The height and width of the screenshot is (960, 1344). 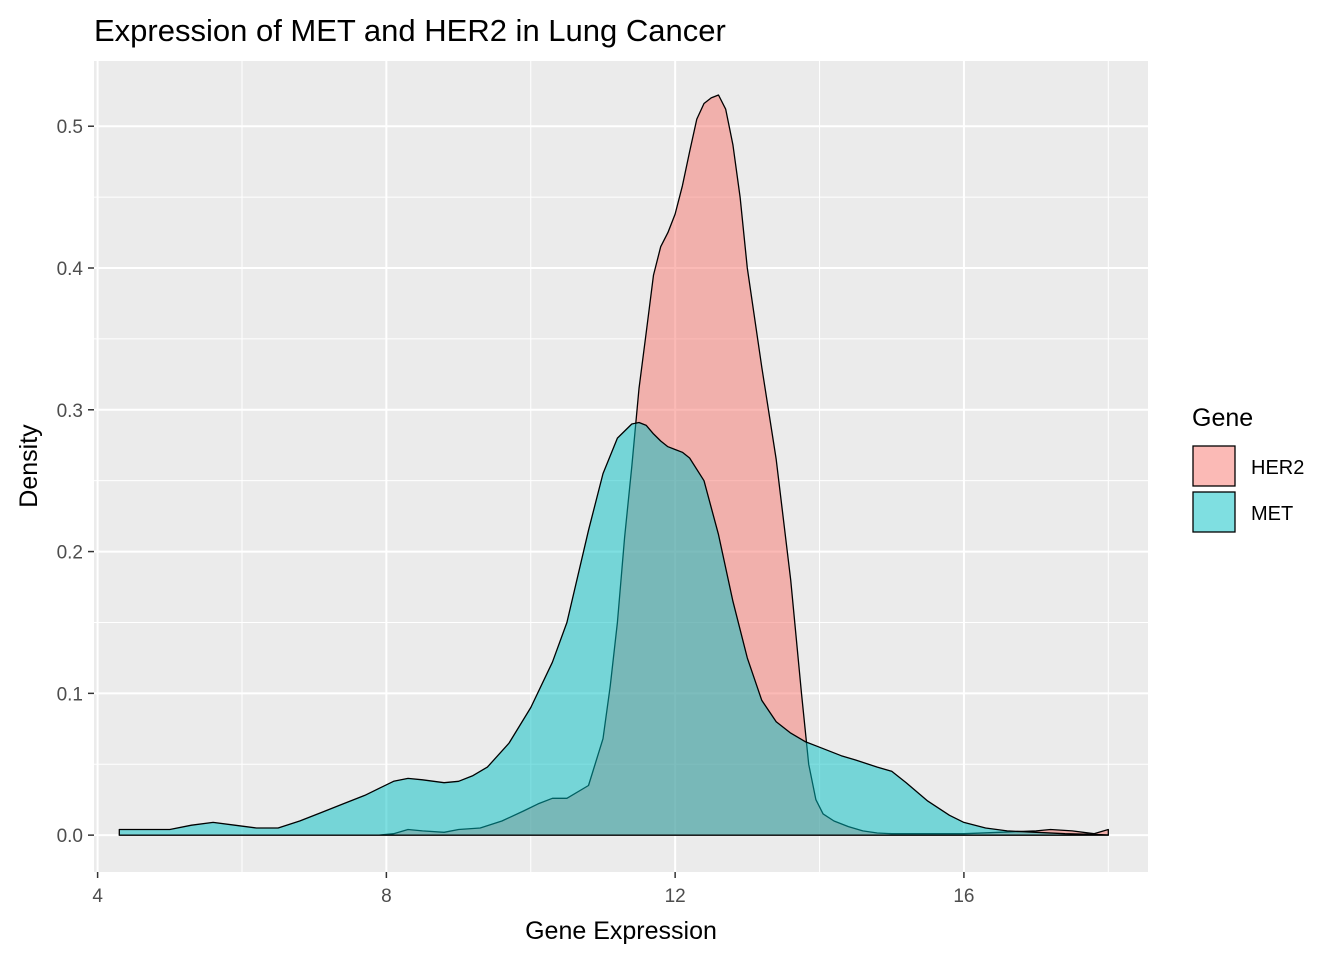 What do you see at coordinates (675, 896) in the screenshot?
I see `x-tick-label: 12` at bounding box center [675, 896].